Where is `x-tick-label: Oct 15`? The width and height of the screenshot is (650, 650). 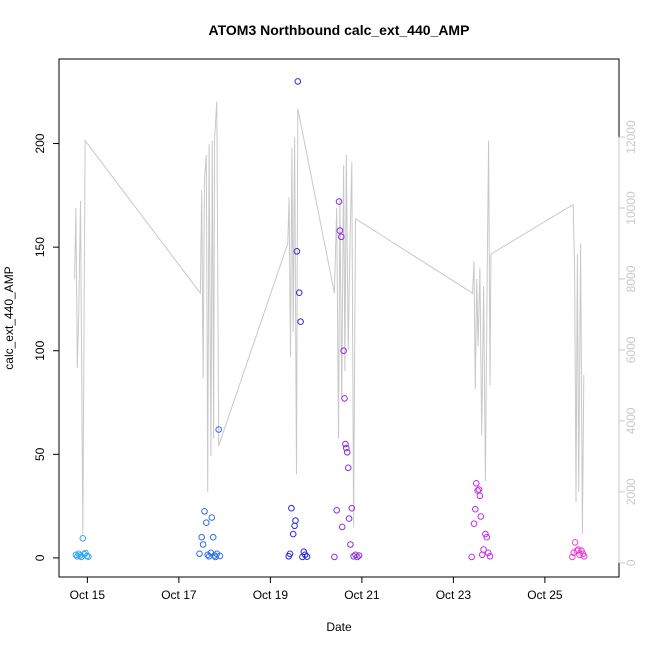 x-tick-label: Oct 15 is located at coordinates (88, 595).